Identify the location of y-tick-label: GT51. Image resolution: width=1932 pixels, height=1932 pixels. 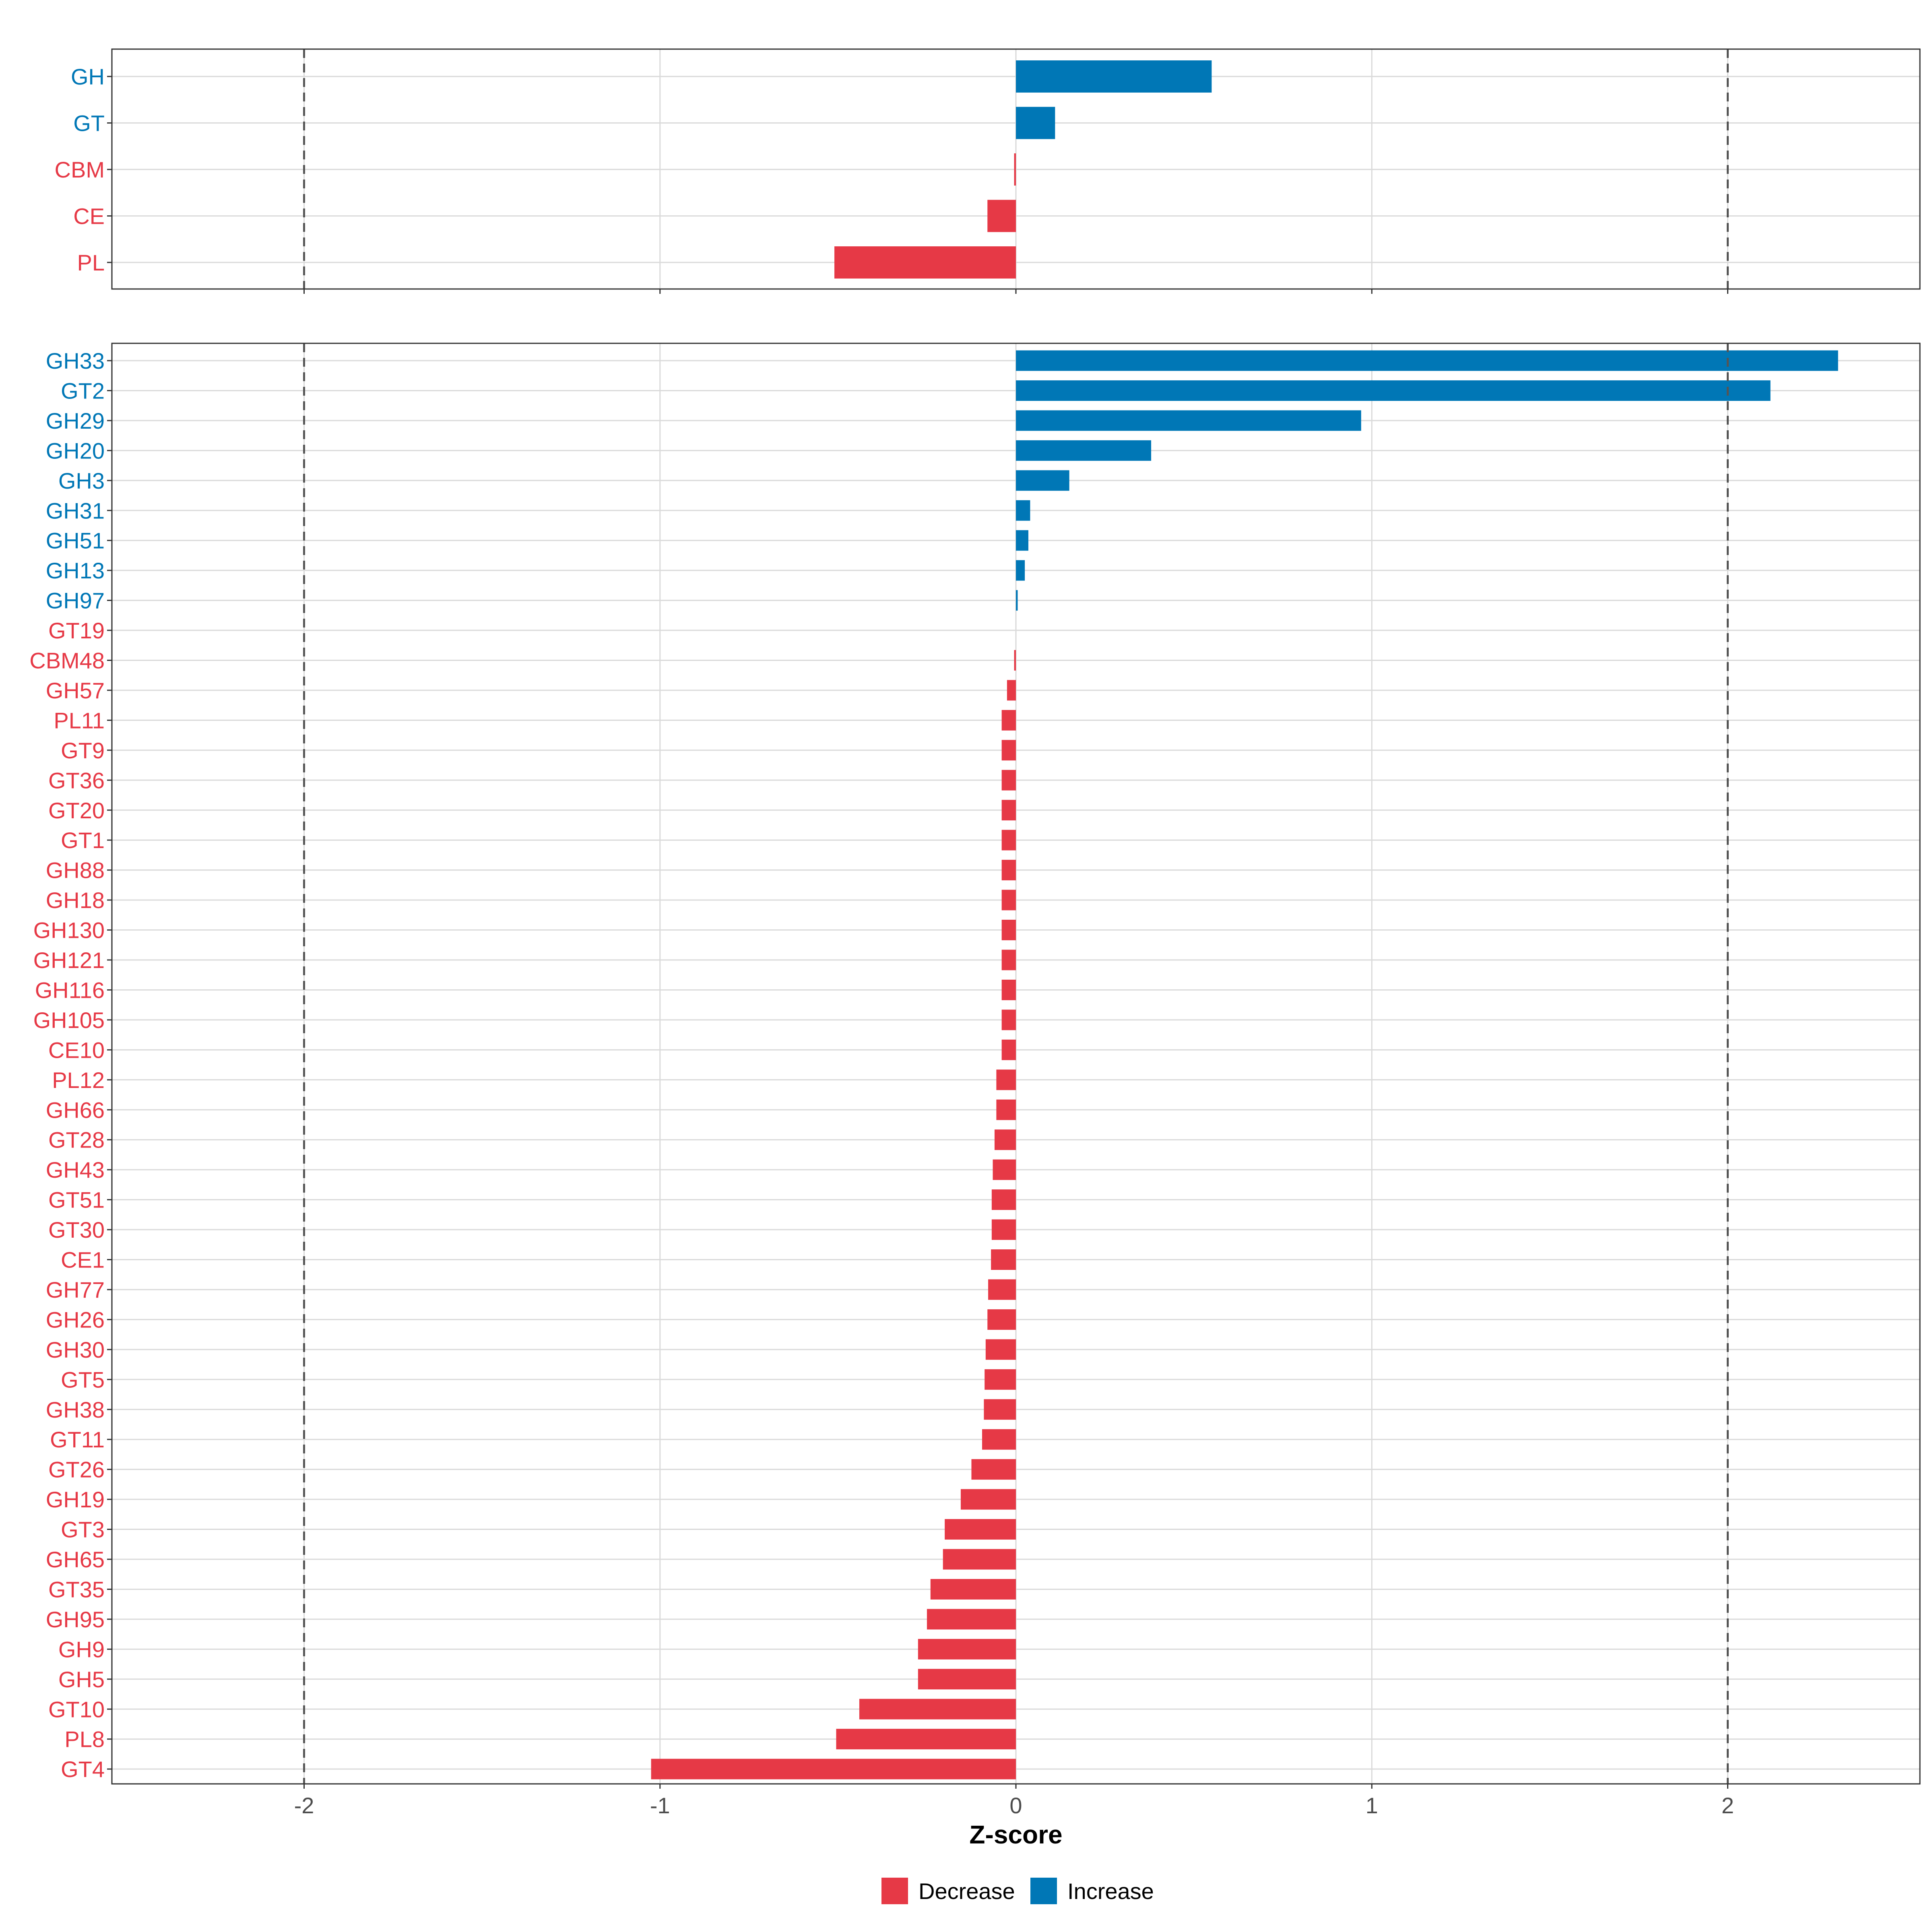
(76, 1200).